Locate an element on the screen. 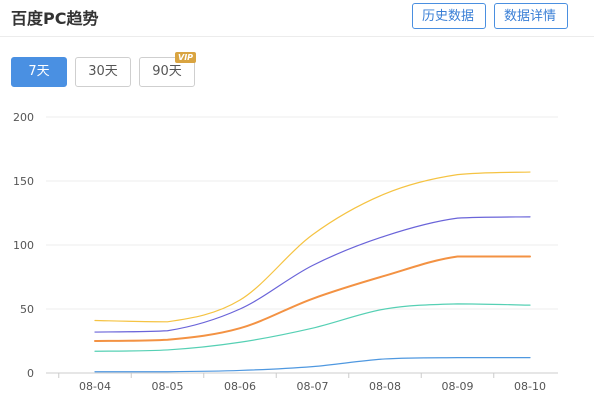 The width and height of the screenshot is (594, 408). panel-title: 百度PC趋势 is located at coordinates (55, 18).